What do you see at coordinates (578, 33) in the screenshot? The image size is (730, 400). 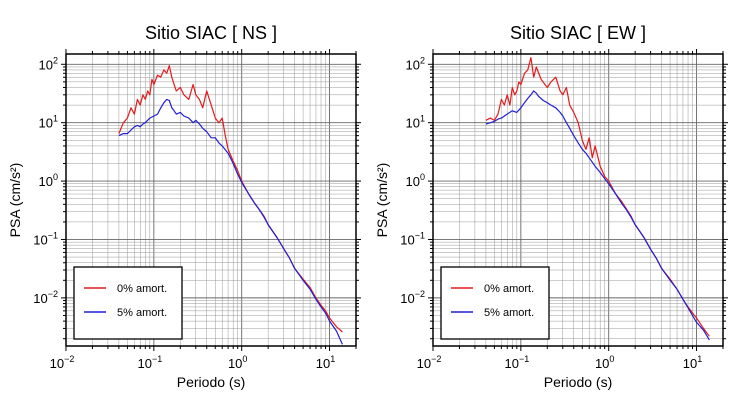 I see `chart-title: Sitio SIAC [ EW ]` at bounding box center [578, 33].